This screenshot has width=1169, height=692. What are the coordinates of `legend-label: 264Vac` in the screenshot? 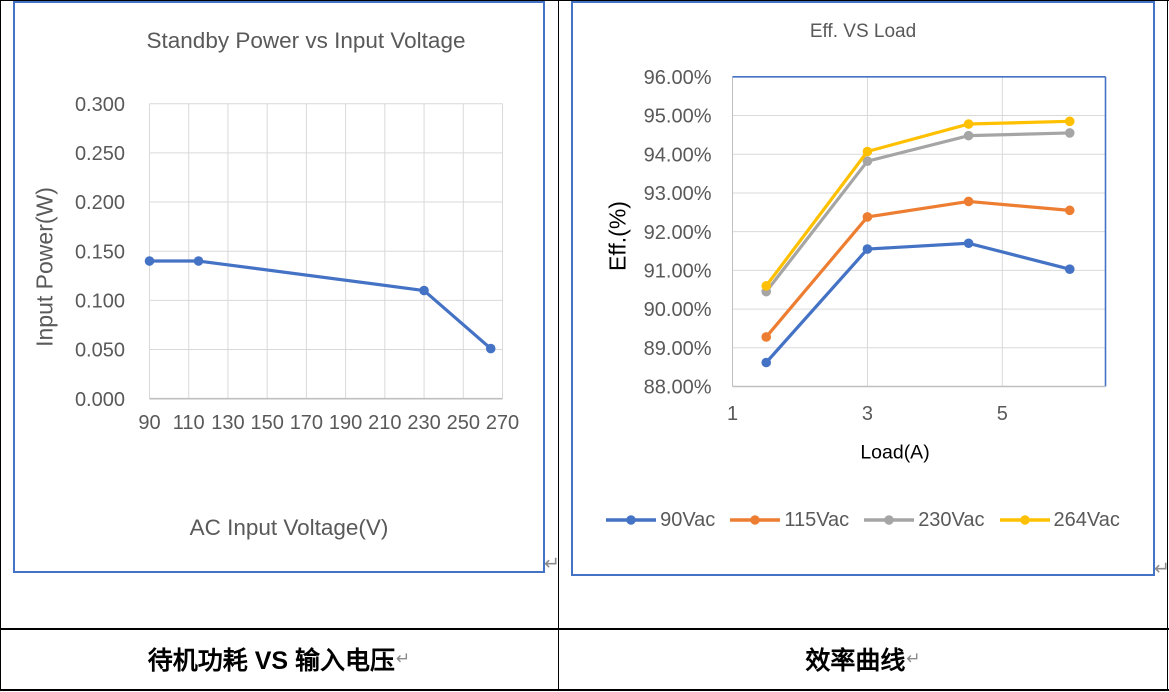 It's located at (1086, 519).